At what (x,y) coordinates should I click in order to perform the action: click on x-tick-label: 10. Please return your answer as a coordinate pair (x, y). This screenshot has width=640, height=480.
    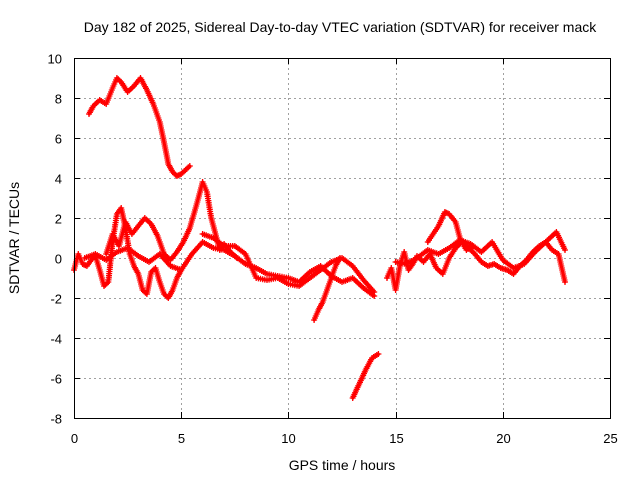
    Looking at the image, I should click on (288, 438).